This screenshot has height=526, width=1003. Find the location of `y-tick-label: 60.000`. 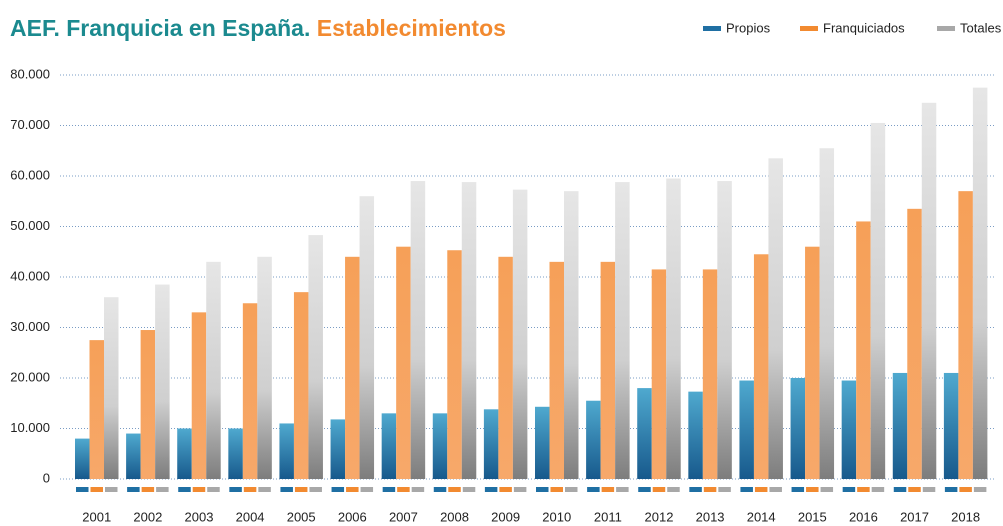

y-tick-label: 60.000 is located at coordinates (30, 174).